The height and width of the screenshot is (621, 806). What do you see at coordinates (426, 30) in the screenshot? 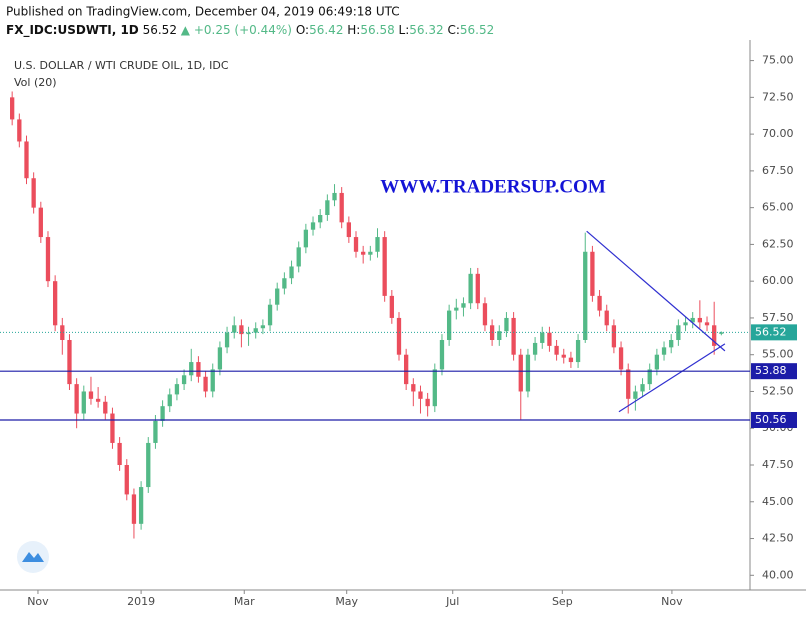
I see `ohlc-value: 56.32` at bounding box center [426, 30].